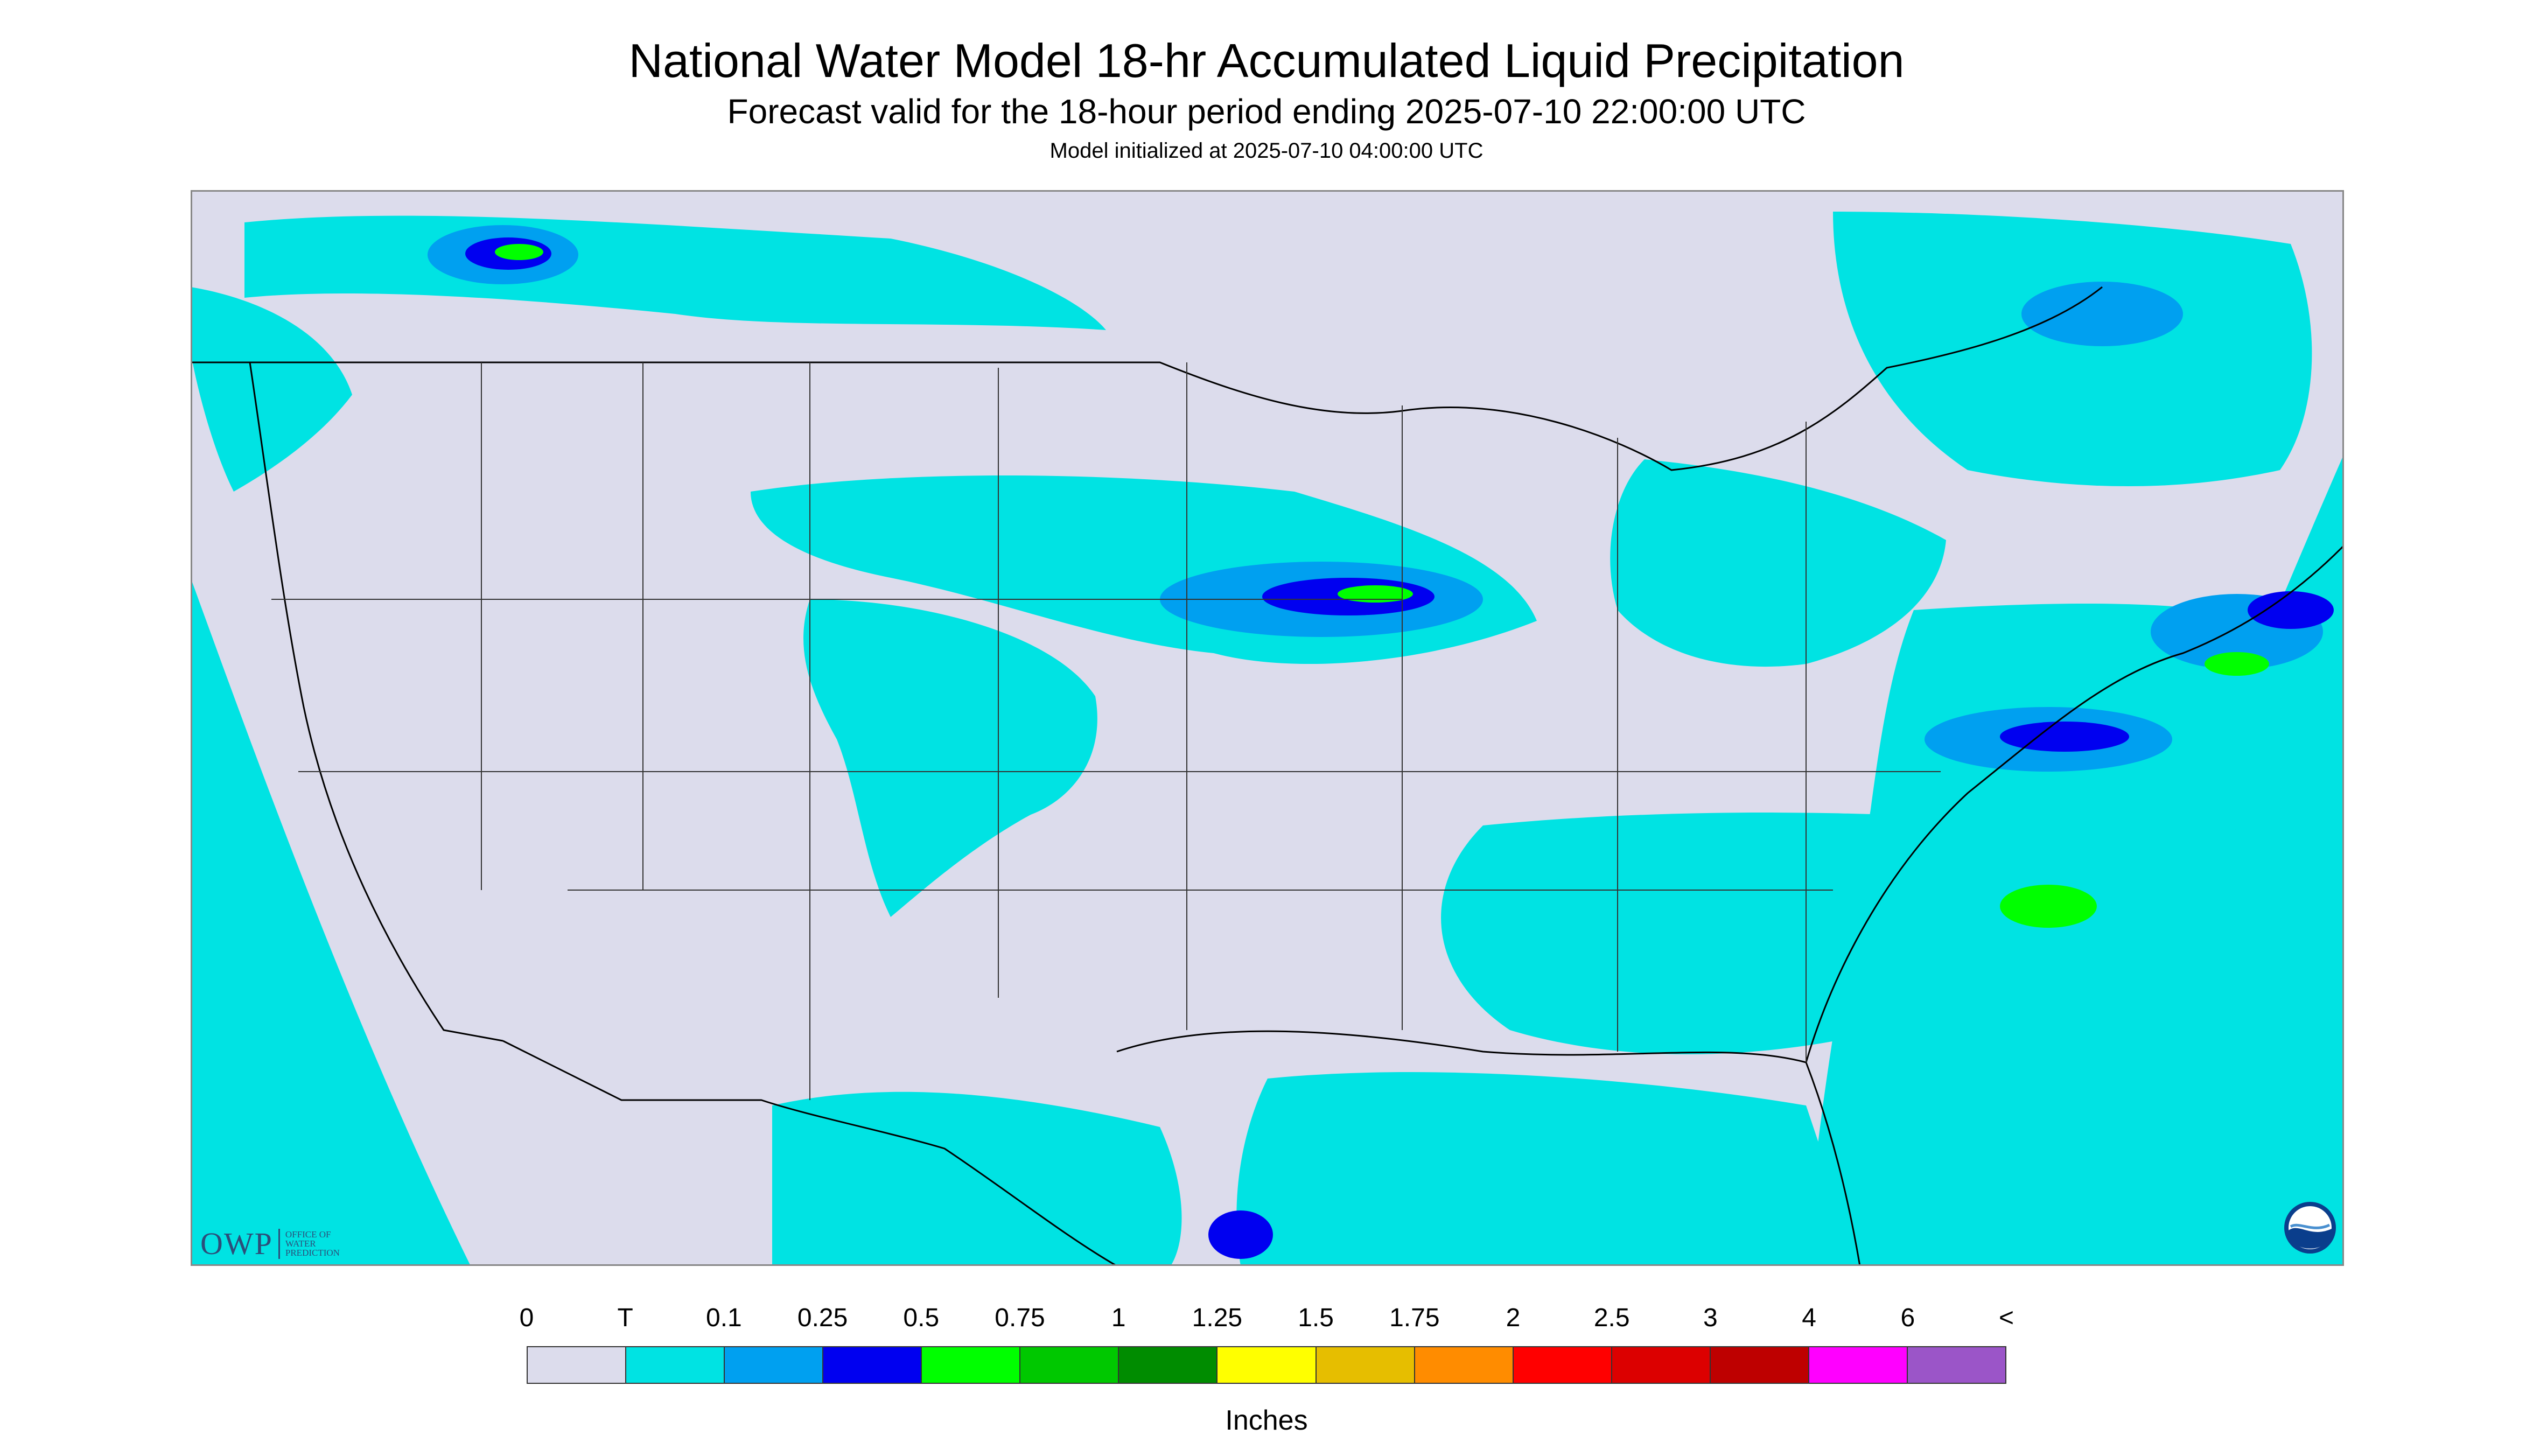 The width and height of the screenshot is (2533, 1456). What do you see at coordinates (1020, 1318) in the screenshot?
I see `legend-tick-label: 0.75` at bounding box center [1020, 1318].